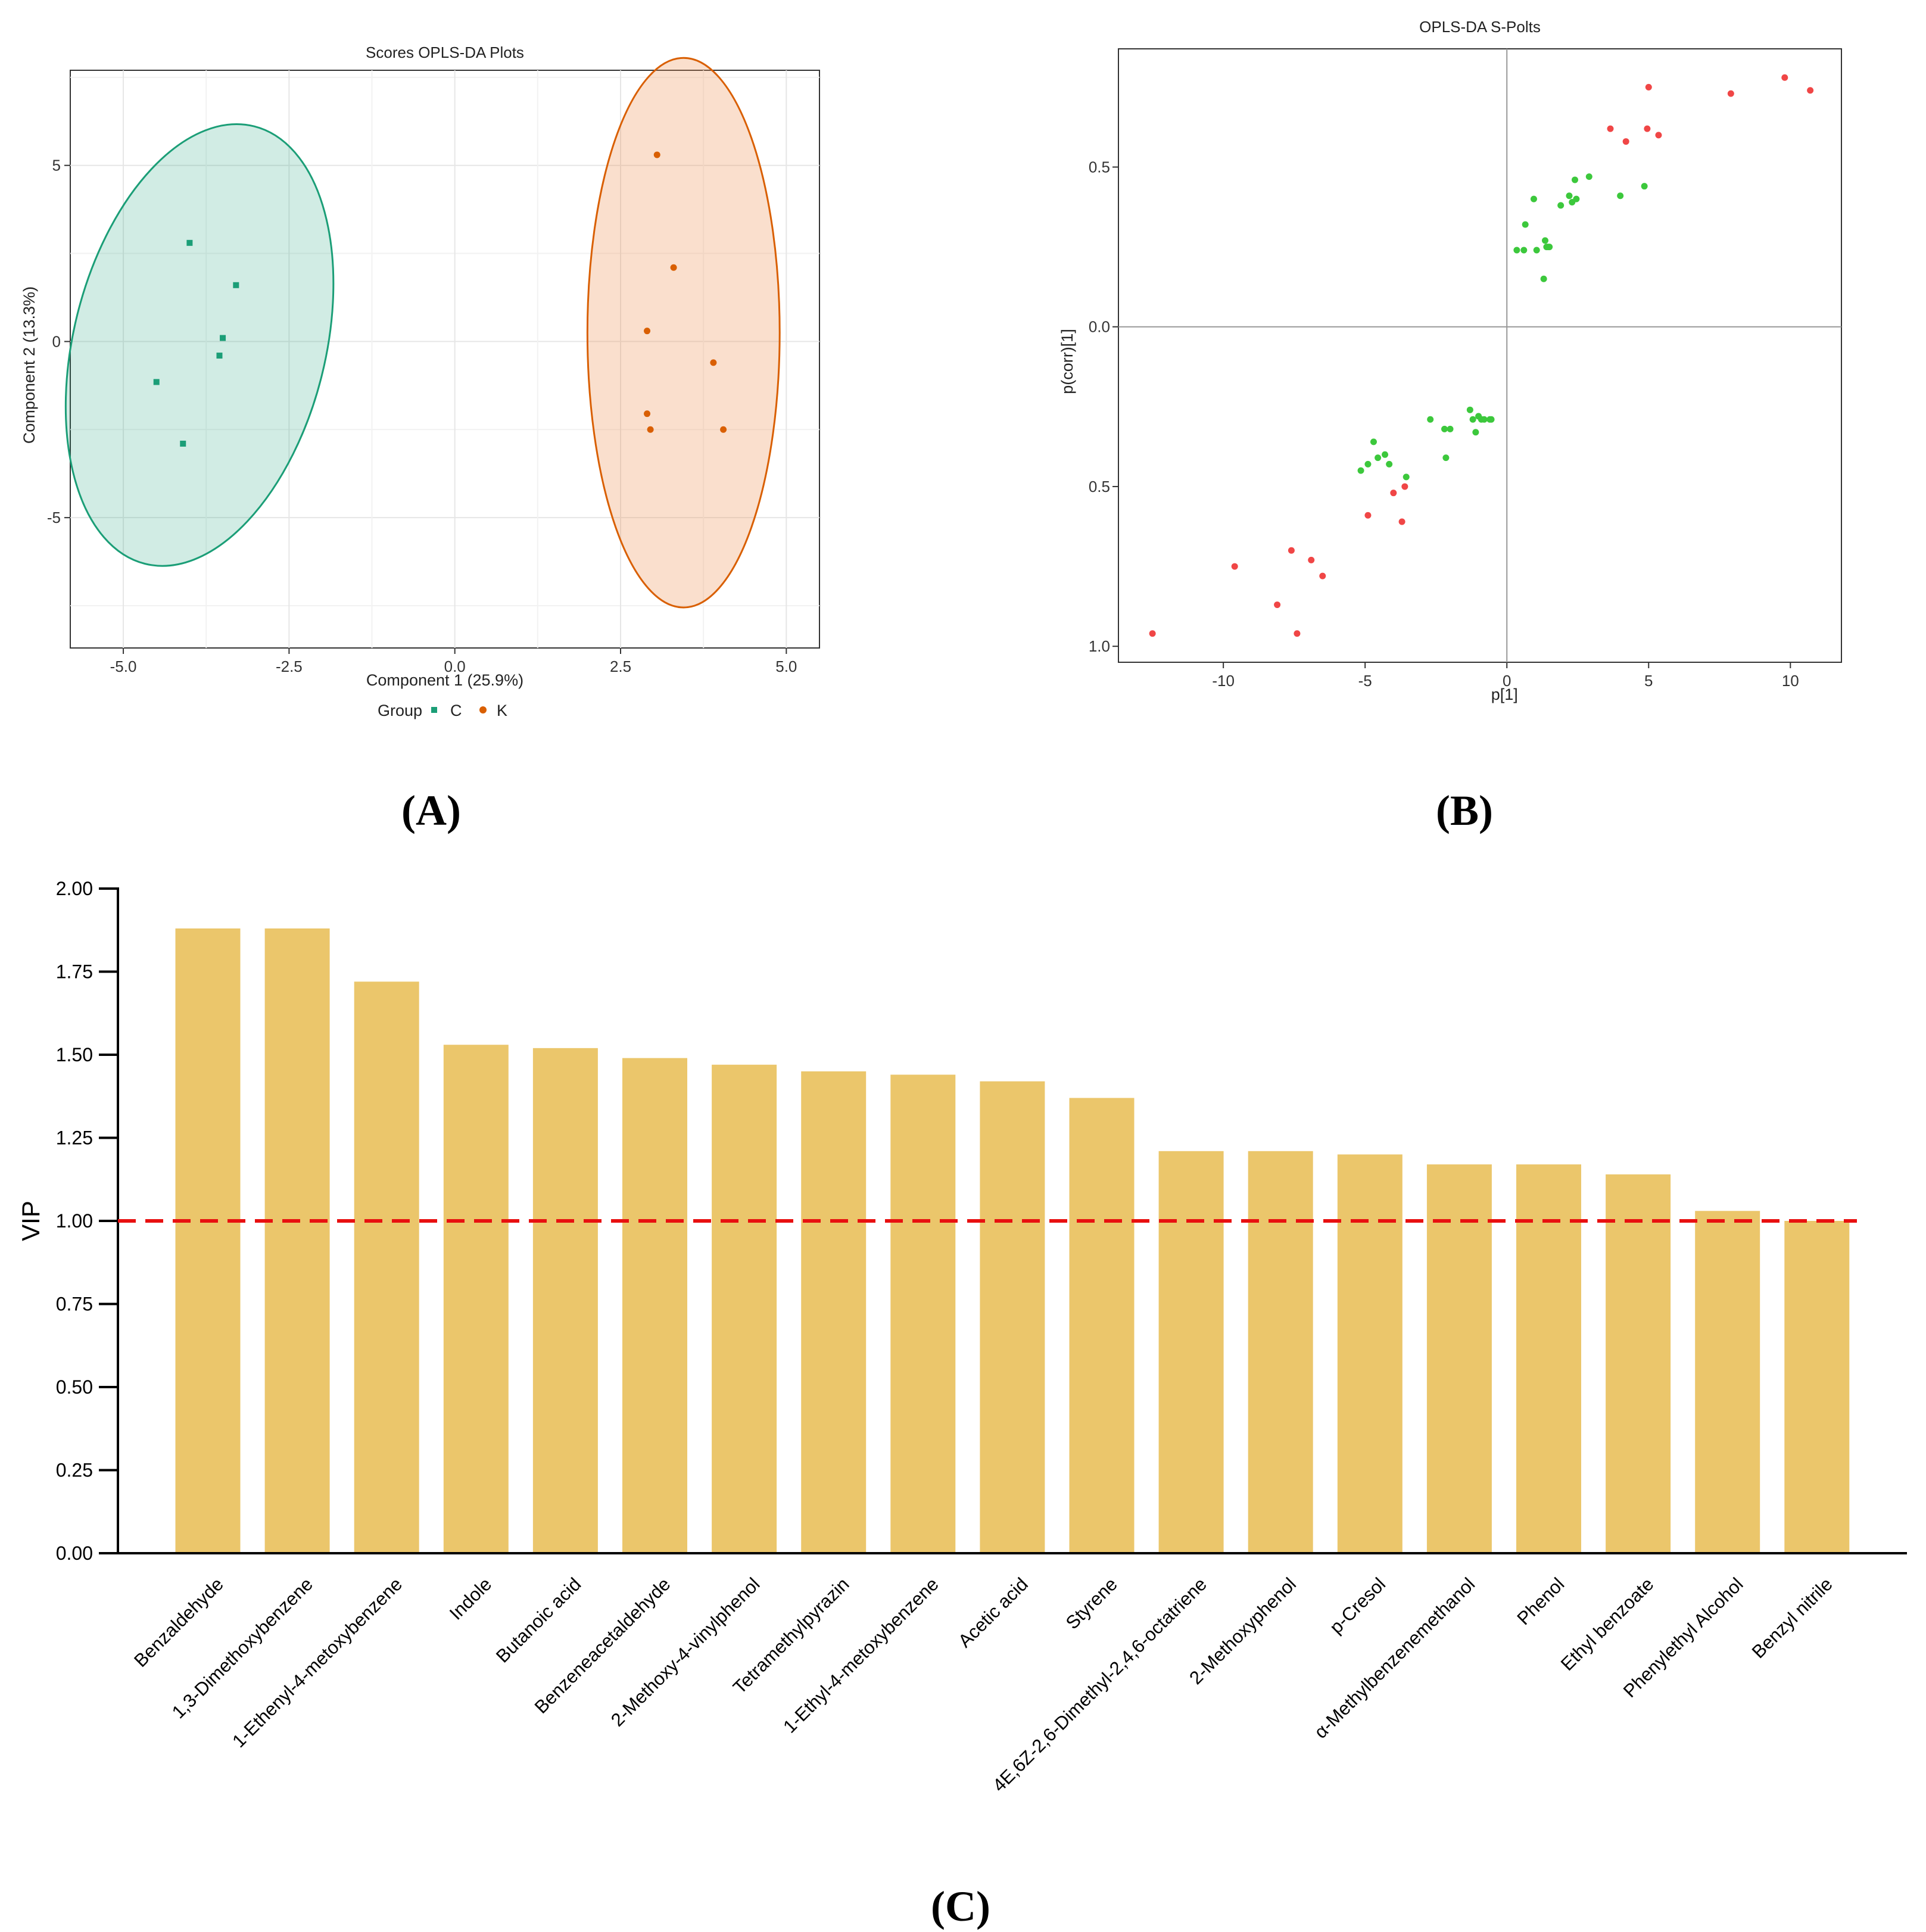  I want to click on y-tick-label: 1.75, so click(74, 972).